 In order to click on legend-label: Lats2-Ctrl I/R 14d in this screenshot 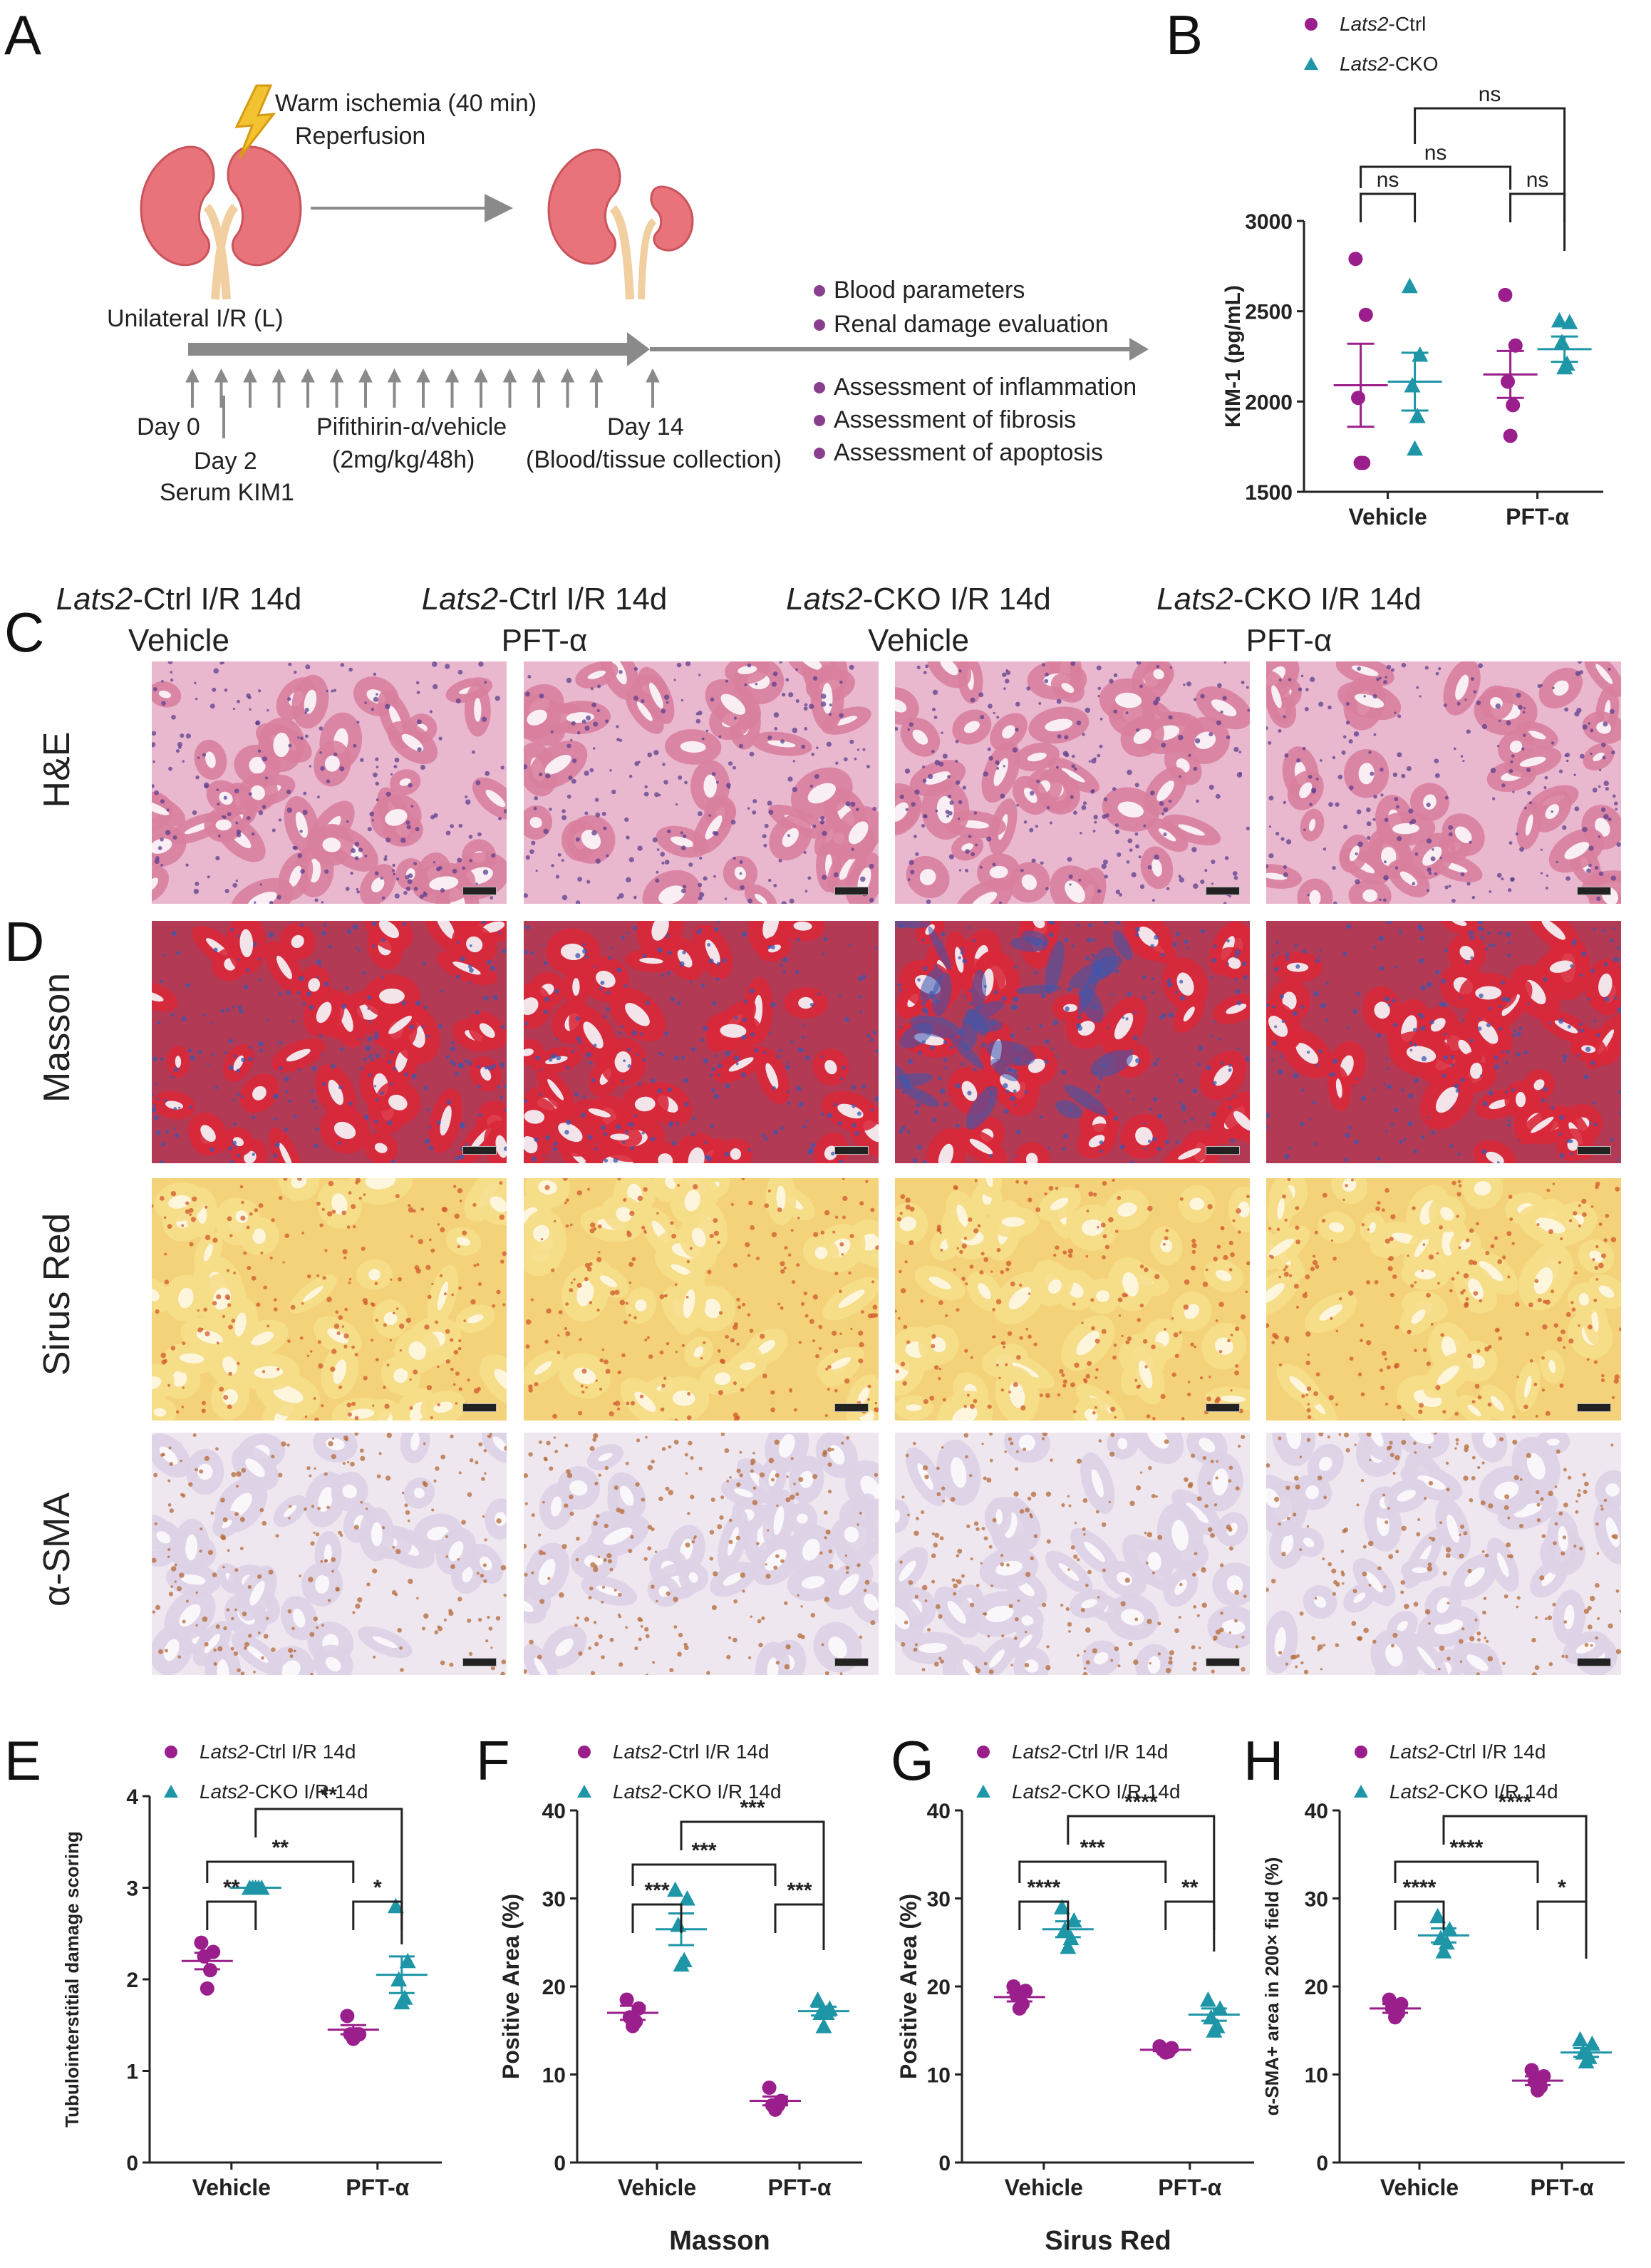, I will do `click(691, 1752)`.